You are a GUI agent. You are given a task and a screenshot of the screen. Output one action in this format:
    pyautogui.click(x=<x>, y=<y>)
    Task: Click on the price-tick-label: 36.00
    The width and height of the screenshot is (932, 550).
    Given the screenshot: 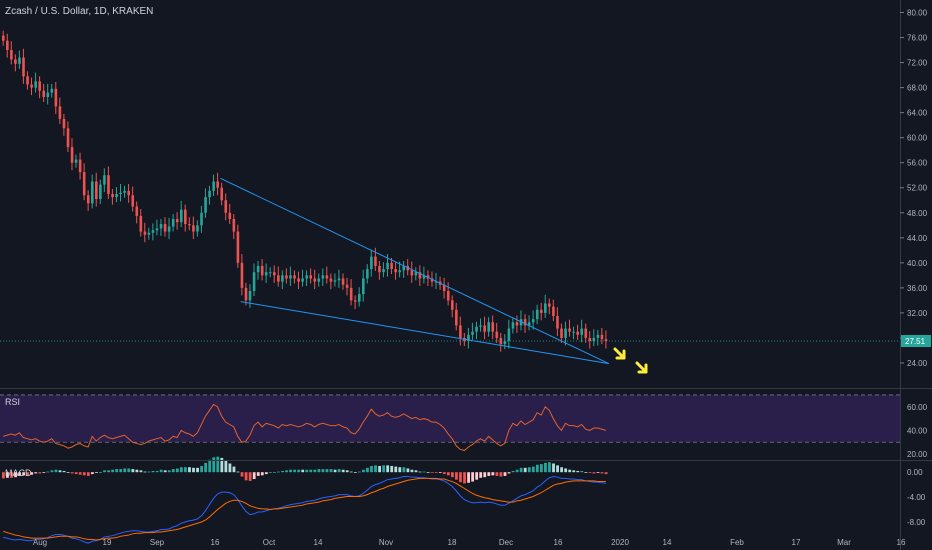 What is the action you would take?
    pyautogui.click(x=917, y=288)
    